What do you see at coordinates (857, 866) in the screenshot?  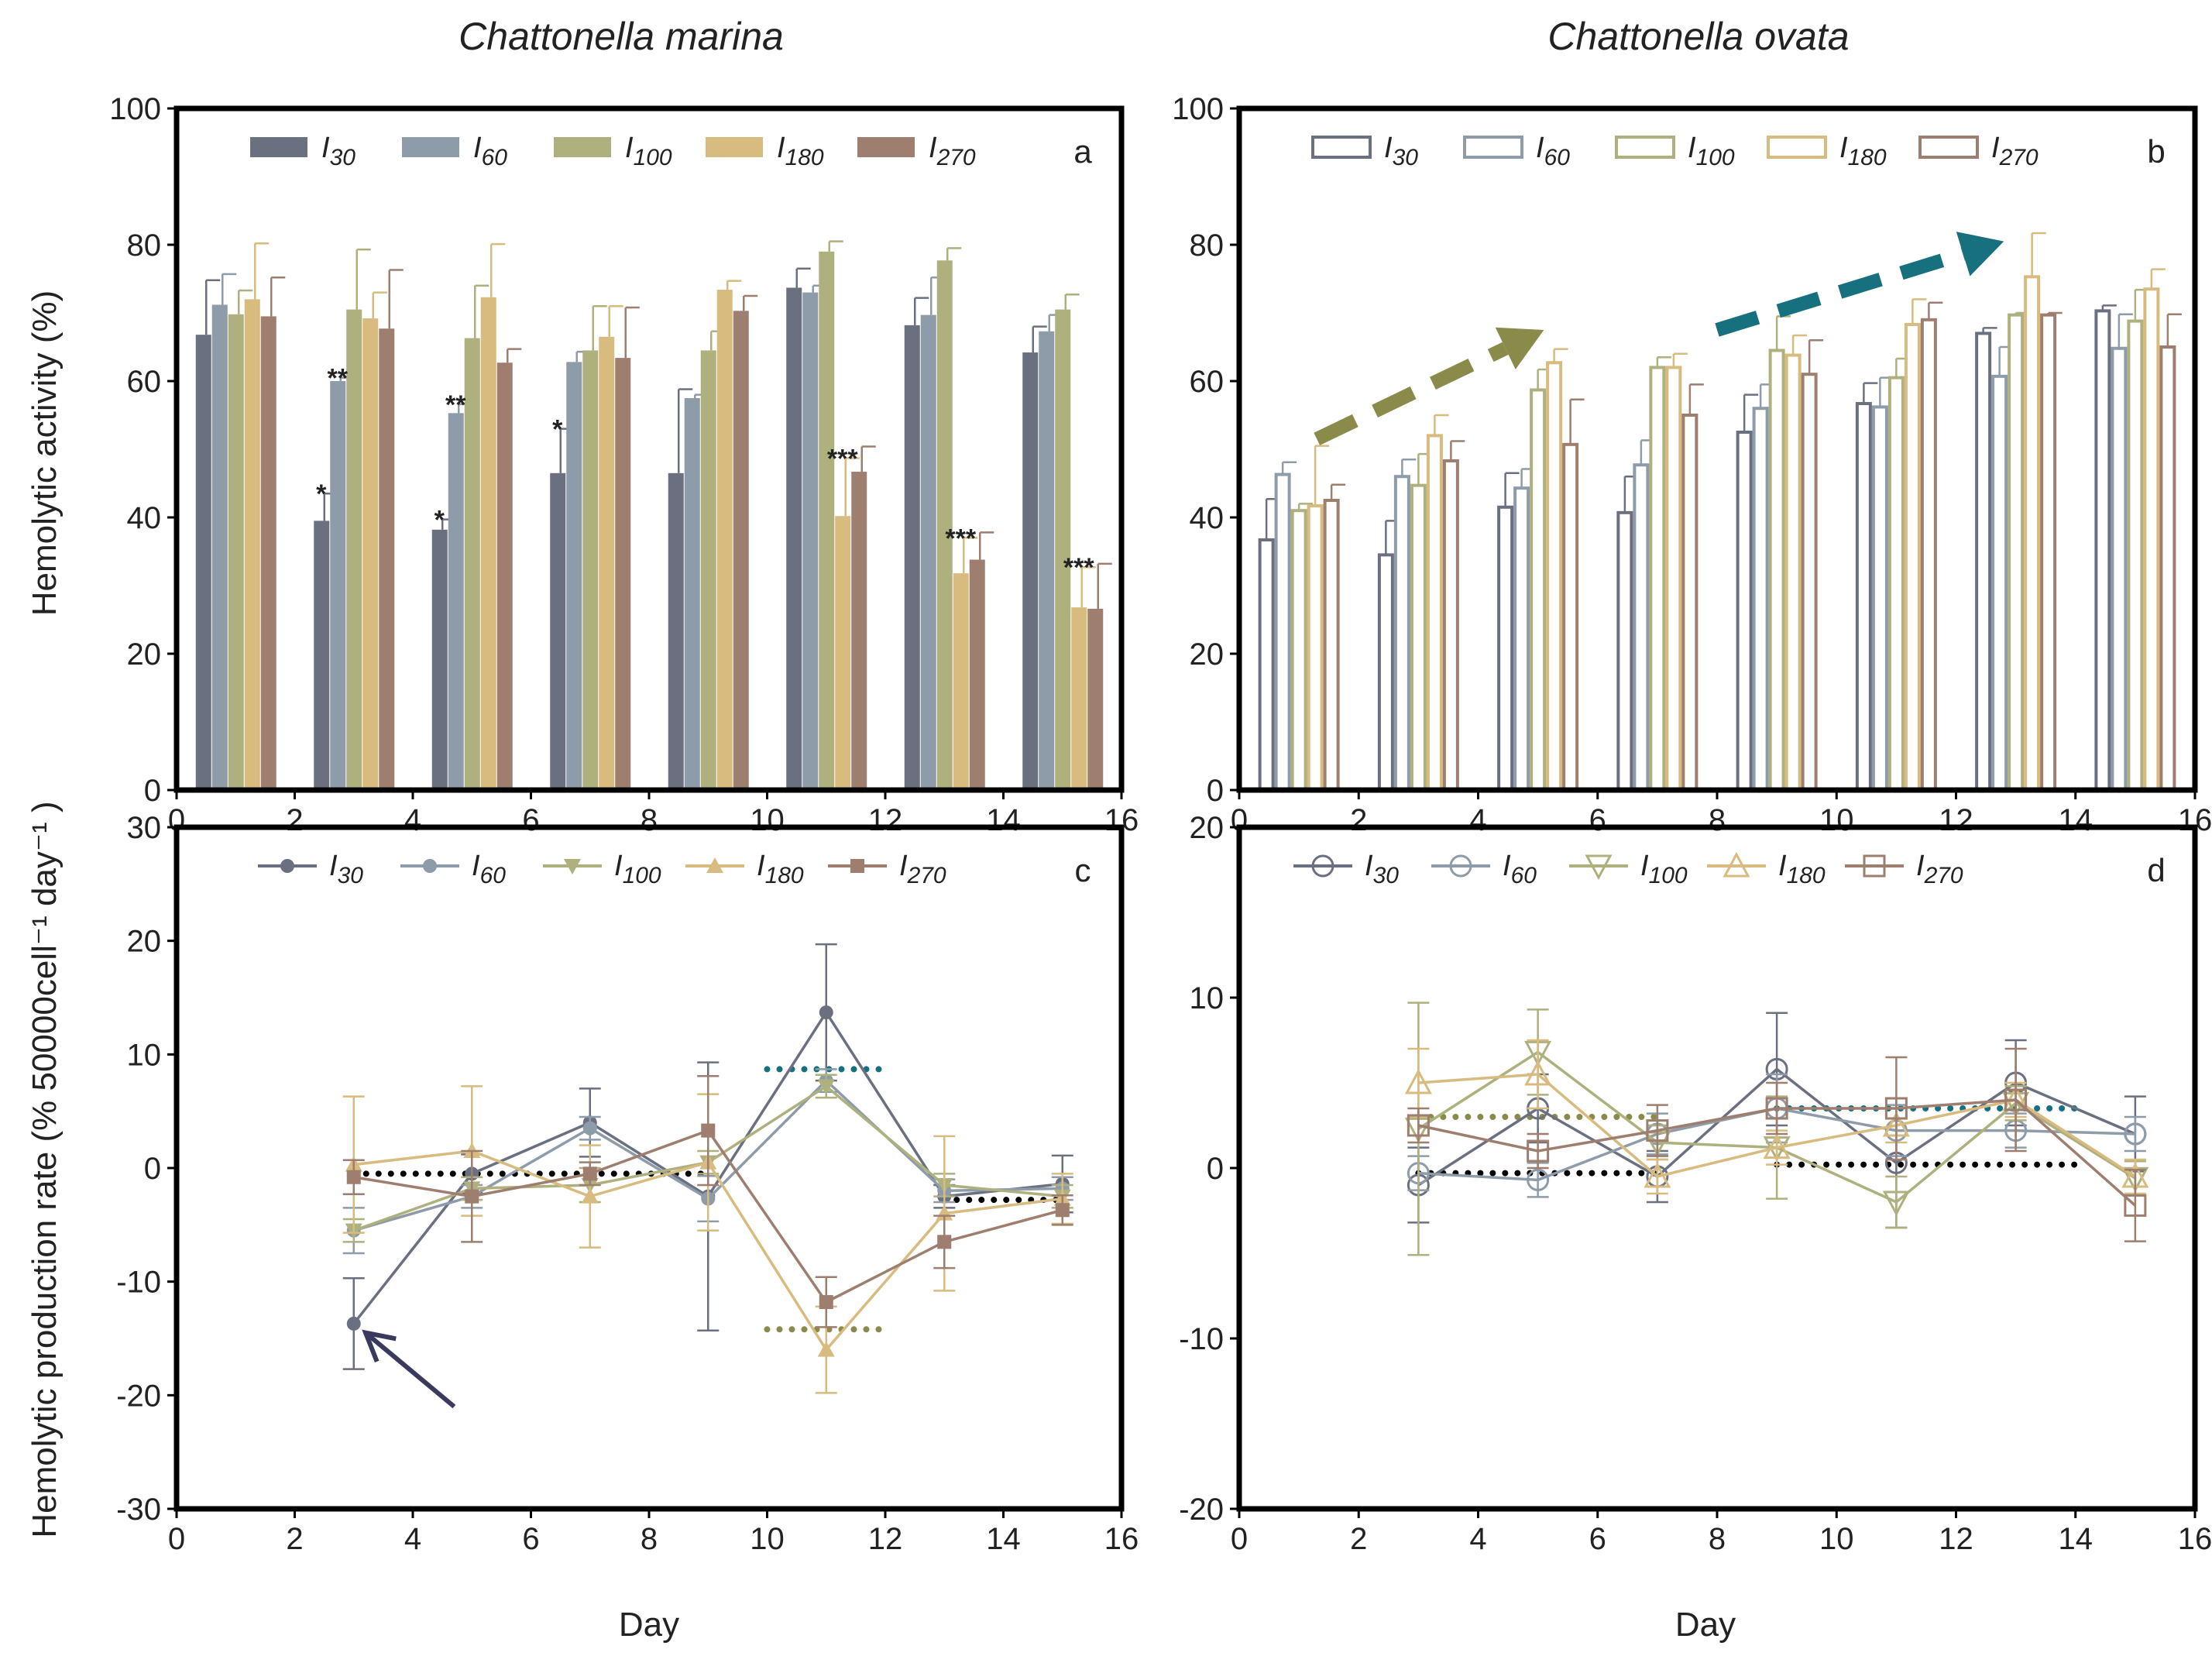 I see `marker-c-legend-I270` at bounding box center [857, 866].